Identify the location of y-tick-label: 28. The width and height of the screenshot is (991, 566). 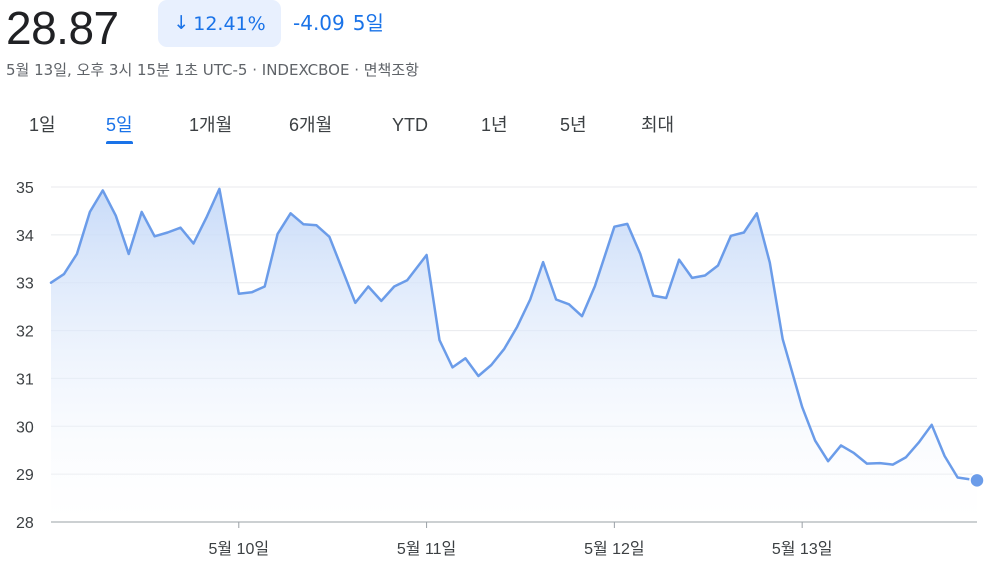
(25, 523).